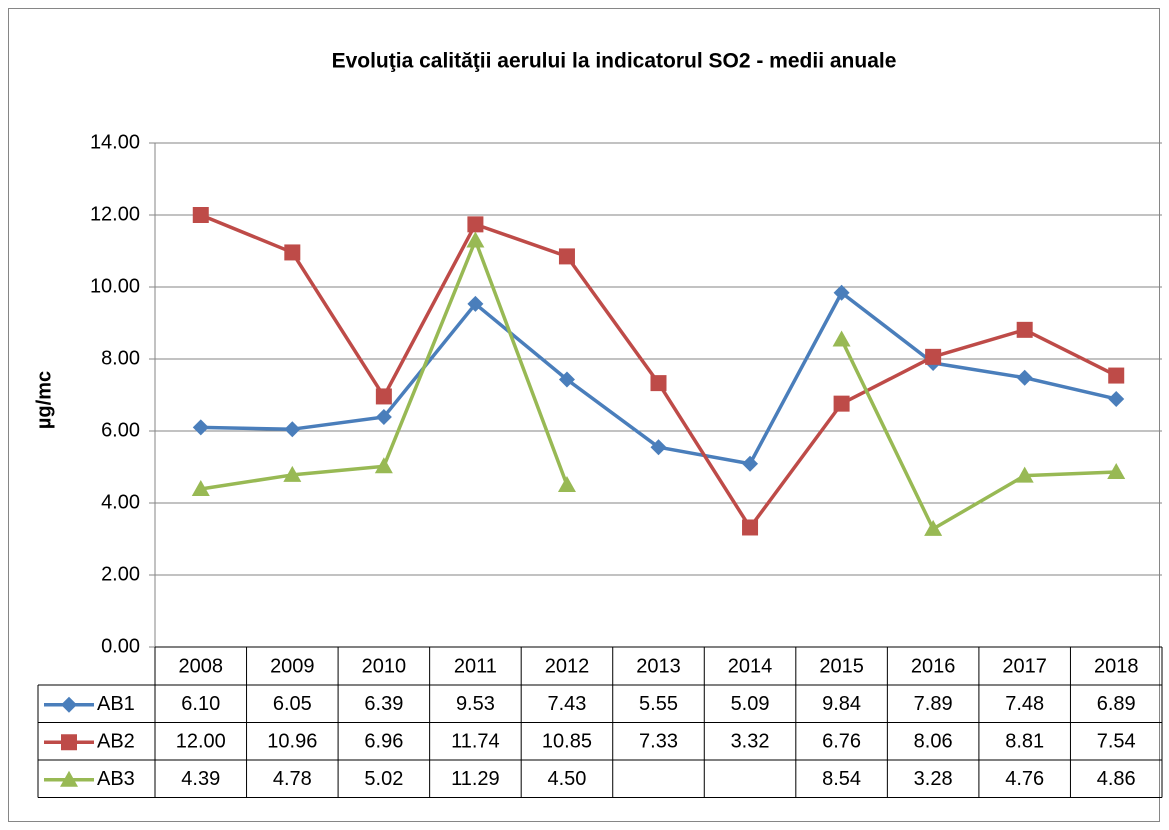  What do you see at coordinates (115, 286) in the screenshot?
I see `y-tick-label: 10.00` at bounding box center [115, 286].